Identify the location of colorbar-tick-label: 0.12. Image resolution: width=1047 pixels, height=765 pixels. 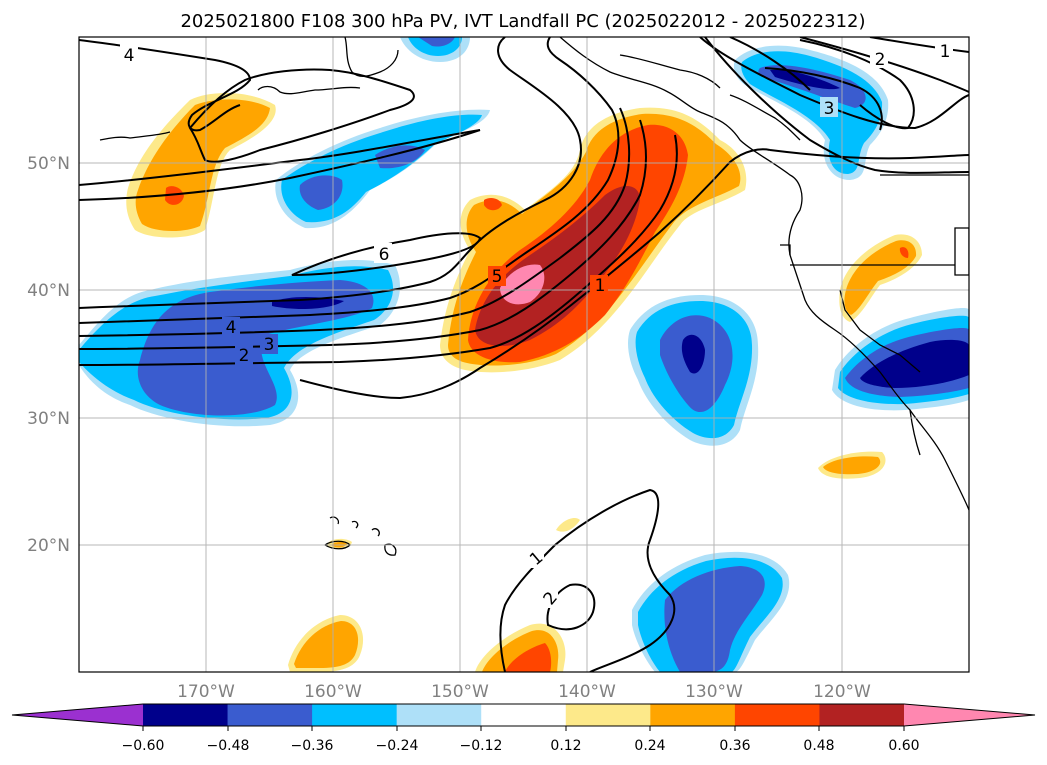
(565, 746).